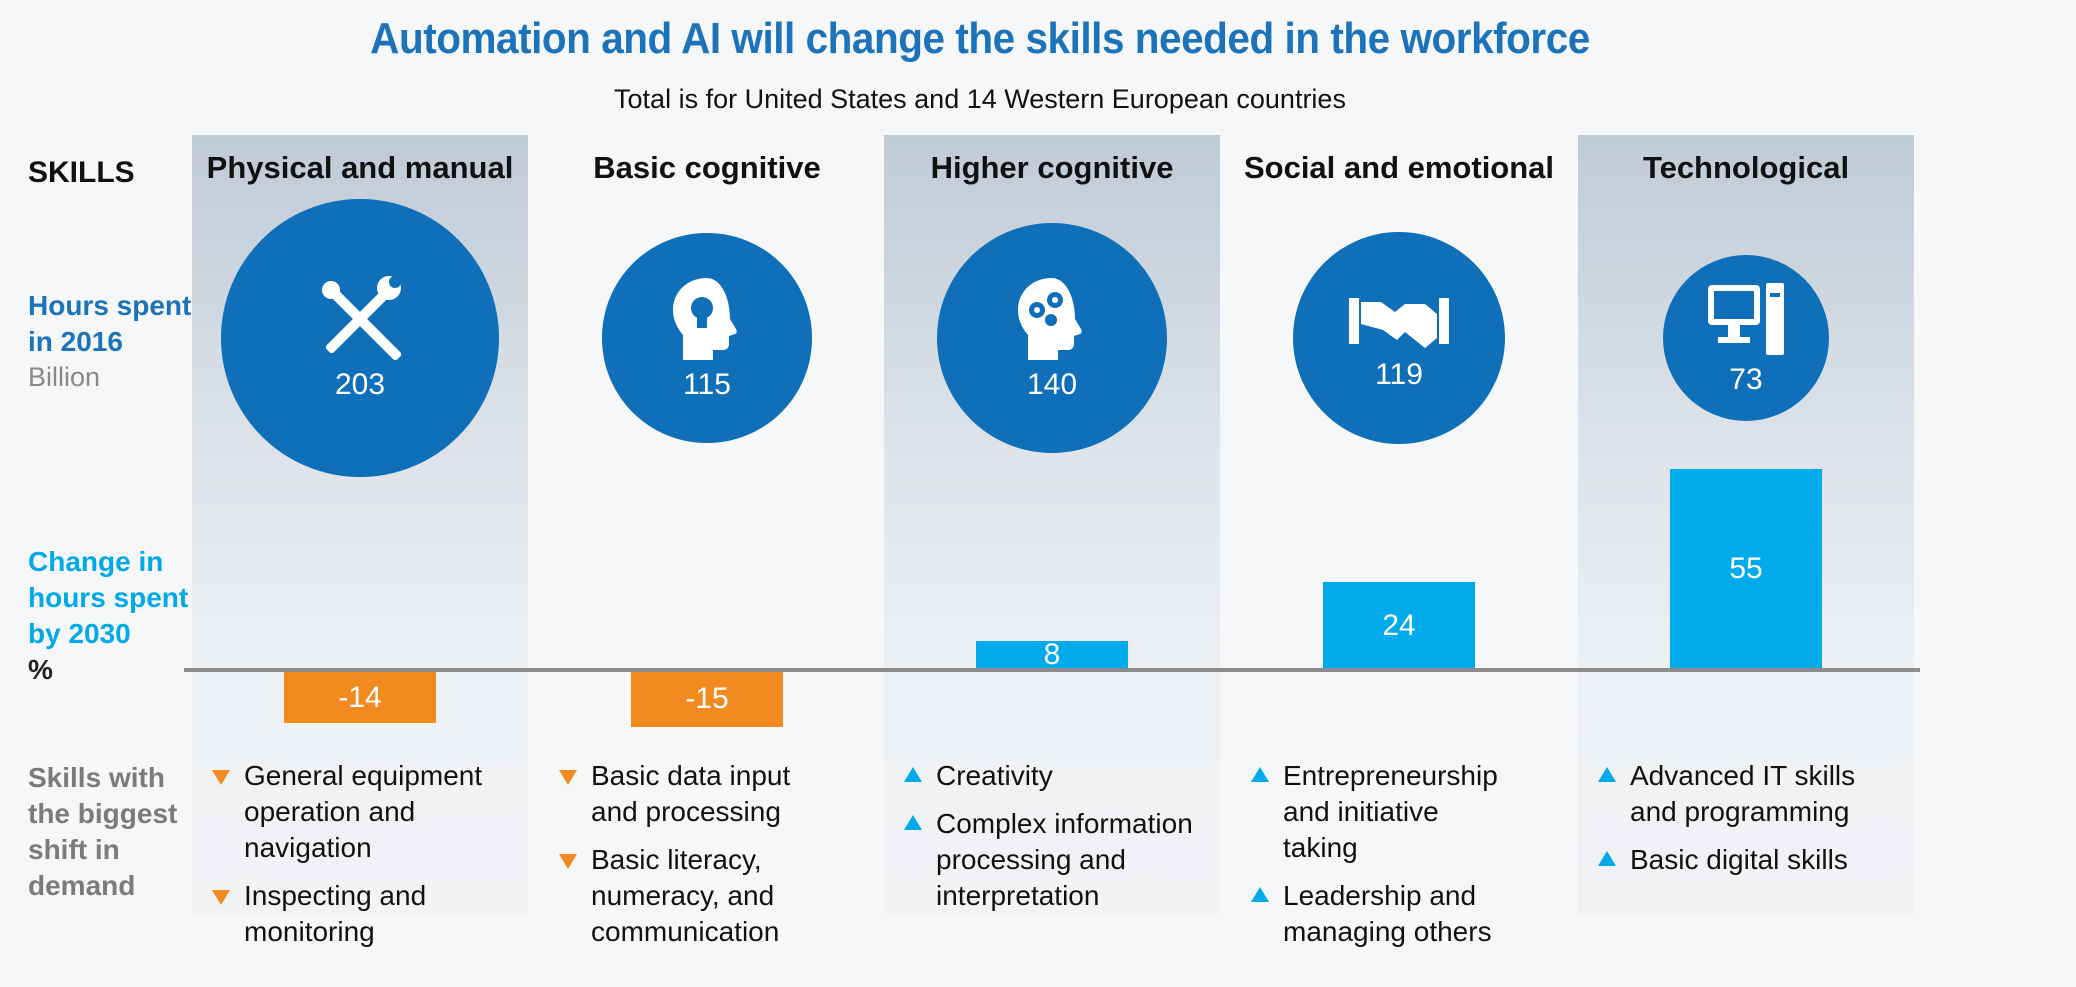  I want to click on skill-shift-text: and initiative, so click(1361, 811).